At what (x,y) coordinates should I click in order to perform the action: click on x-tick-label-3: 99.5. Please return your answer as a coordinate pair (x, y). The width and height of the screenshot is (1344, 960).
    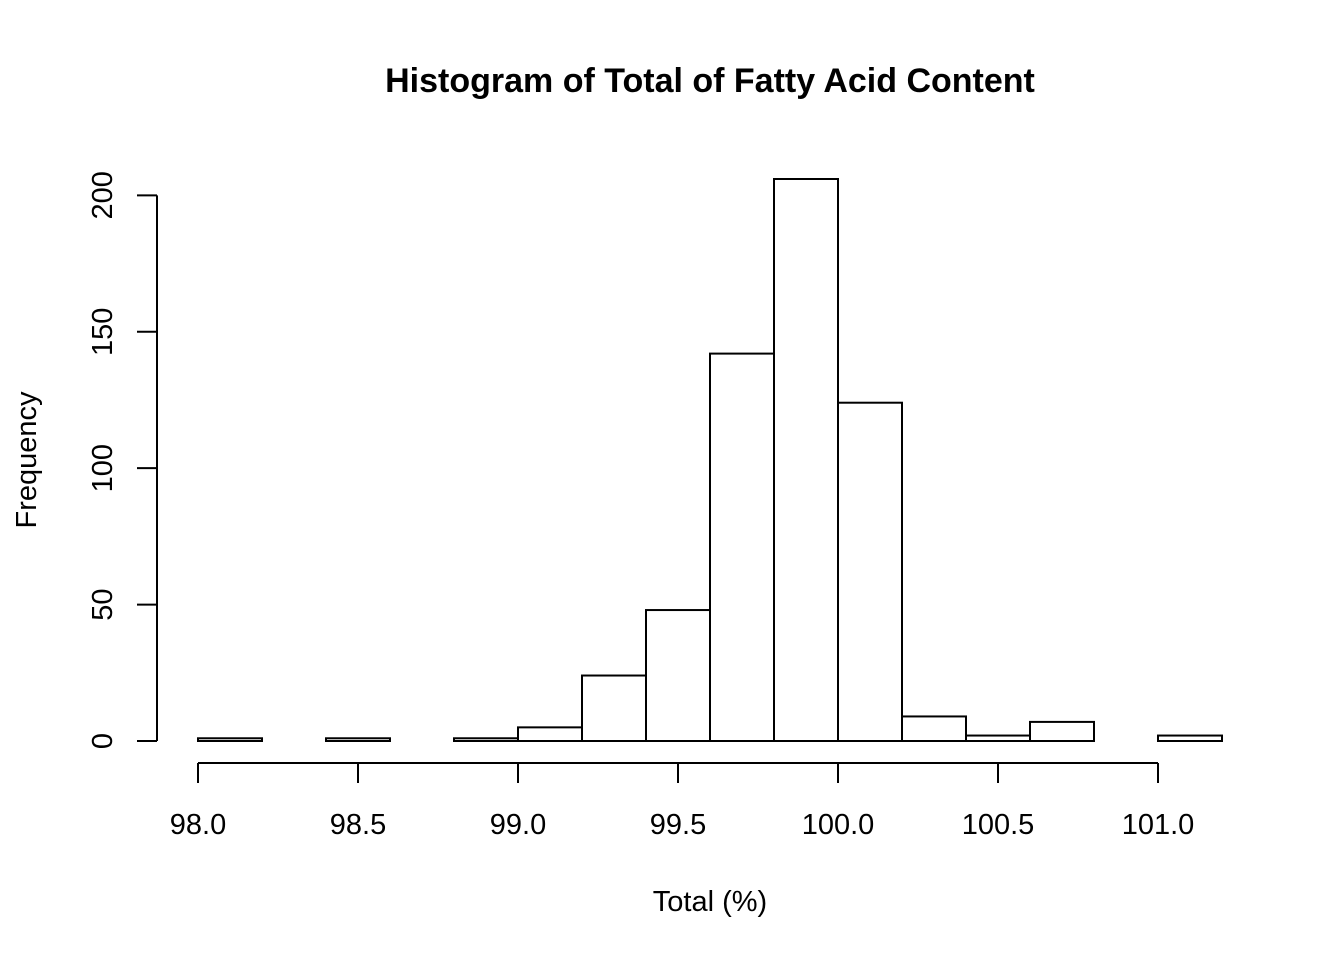
    Looking at the image, I should click on (678, 825).